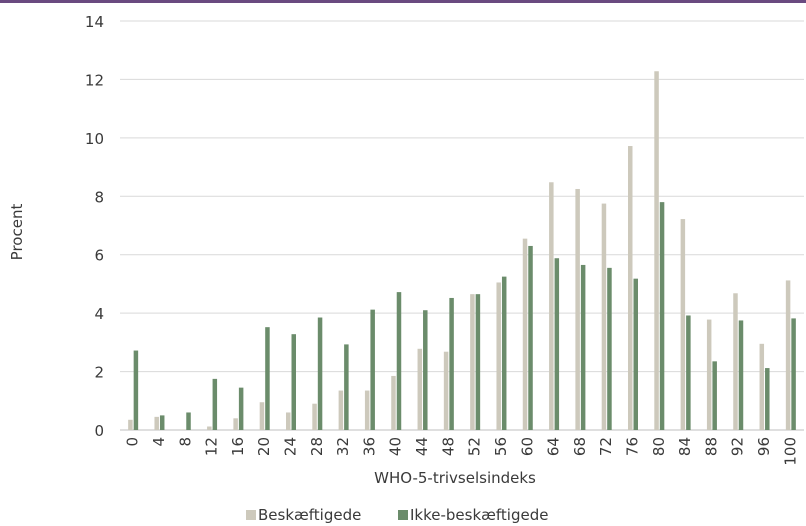 The height and width of the screenshot is (526, 806). I want to click on x-tick-label: 44, so click(422, 446).